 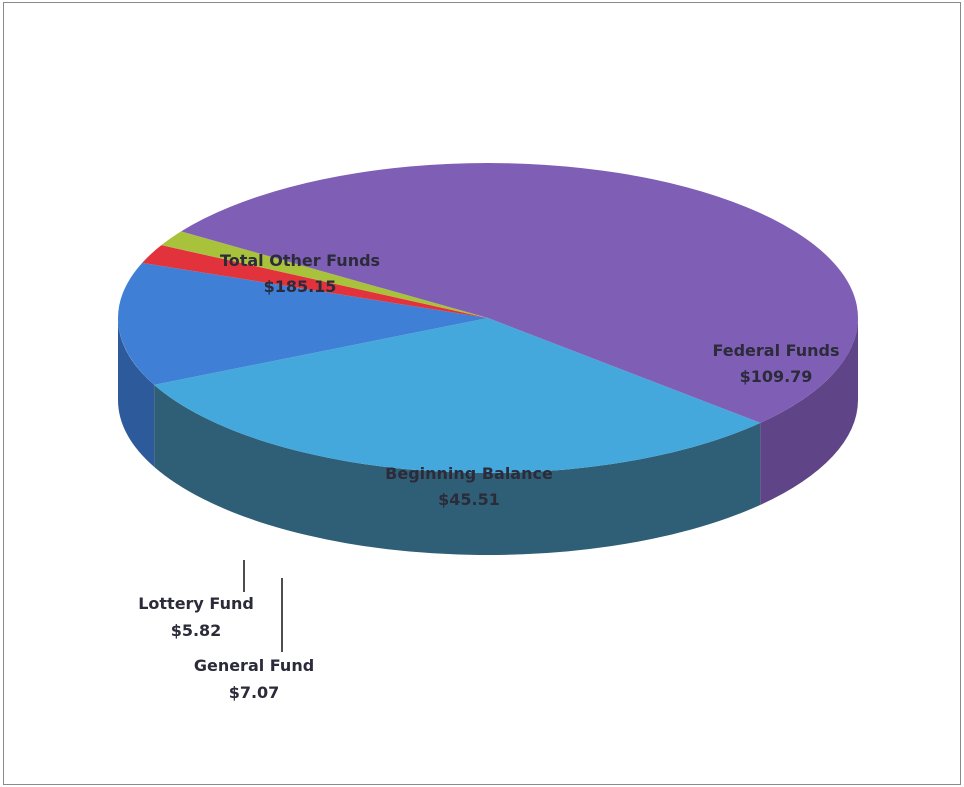 What do you see at coordinates (254, 665) in the screenshot?
I see `label-general-fund-name: General Fund` at bounding box center [254, 665].